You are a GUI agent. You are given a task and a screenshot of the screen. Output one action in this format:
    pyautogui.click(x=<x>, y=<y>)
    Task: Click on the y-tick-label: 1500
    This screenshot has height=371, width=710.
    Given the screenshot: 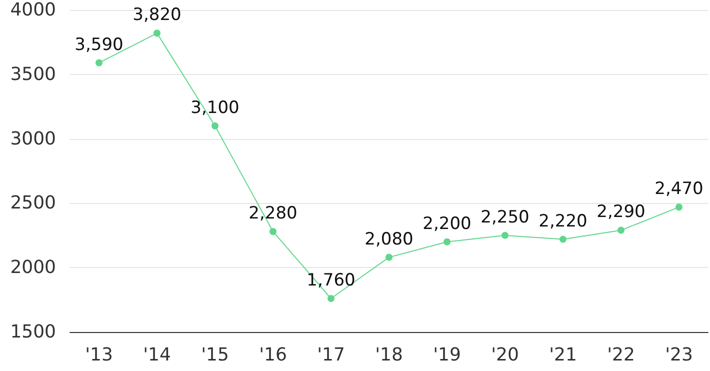 What is the action you would take?
    pyautogui.click(x=33, y=332)
    